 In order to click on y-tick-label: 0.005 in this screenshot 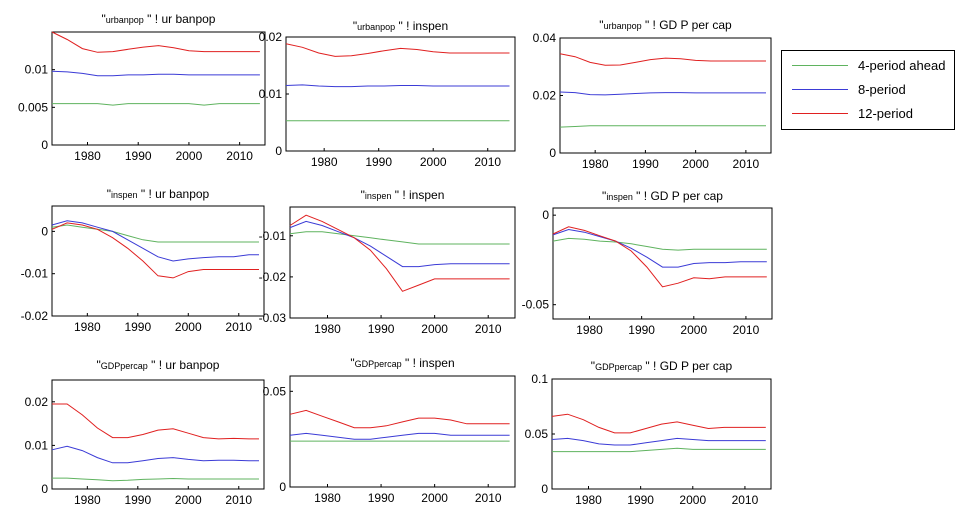, I will do `click(33, 107)`.